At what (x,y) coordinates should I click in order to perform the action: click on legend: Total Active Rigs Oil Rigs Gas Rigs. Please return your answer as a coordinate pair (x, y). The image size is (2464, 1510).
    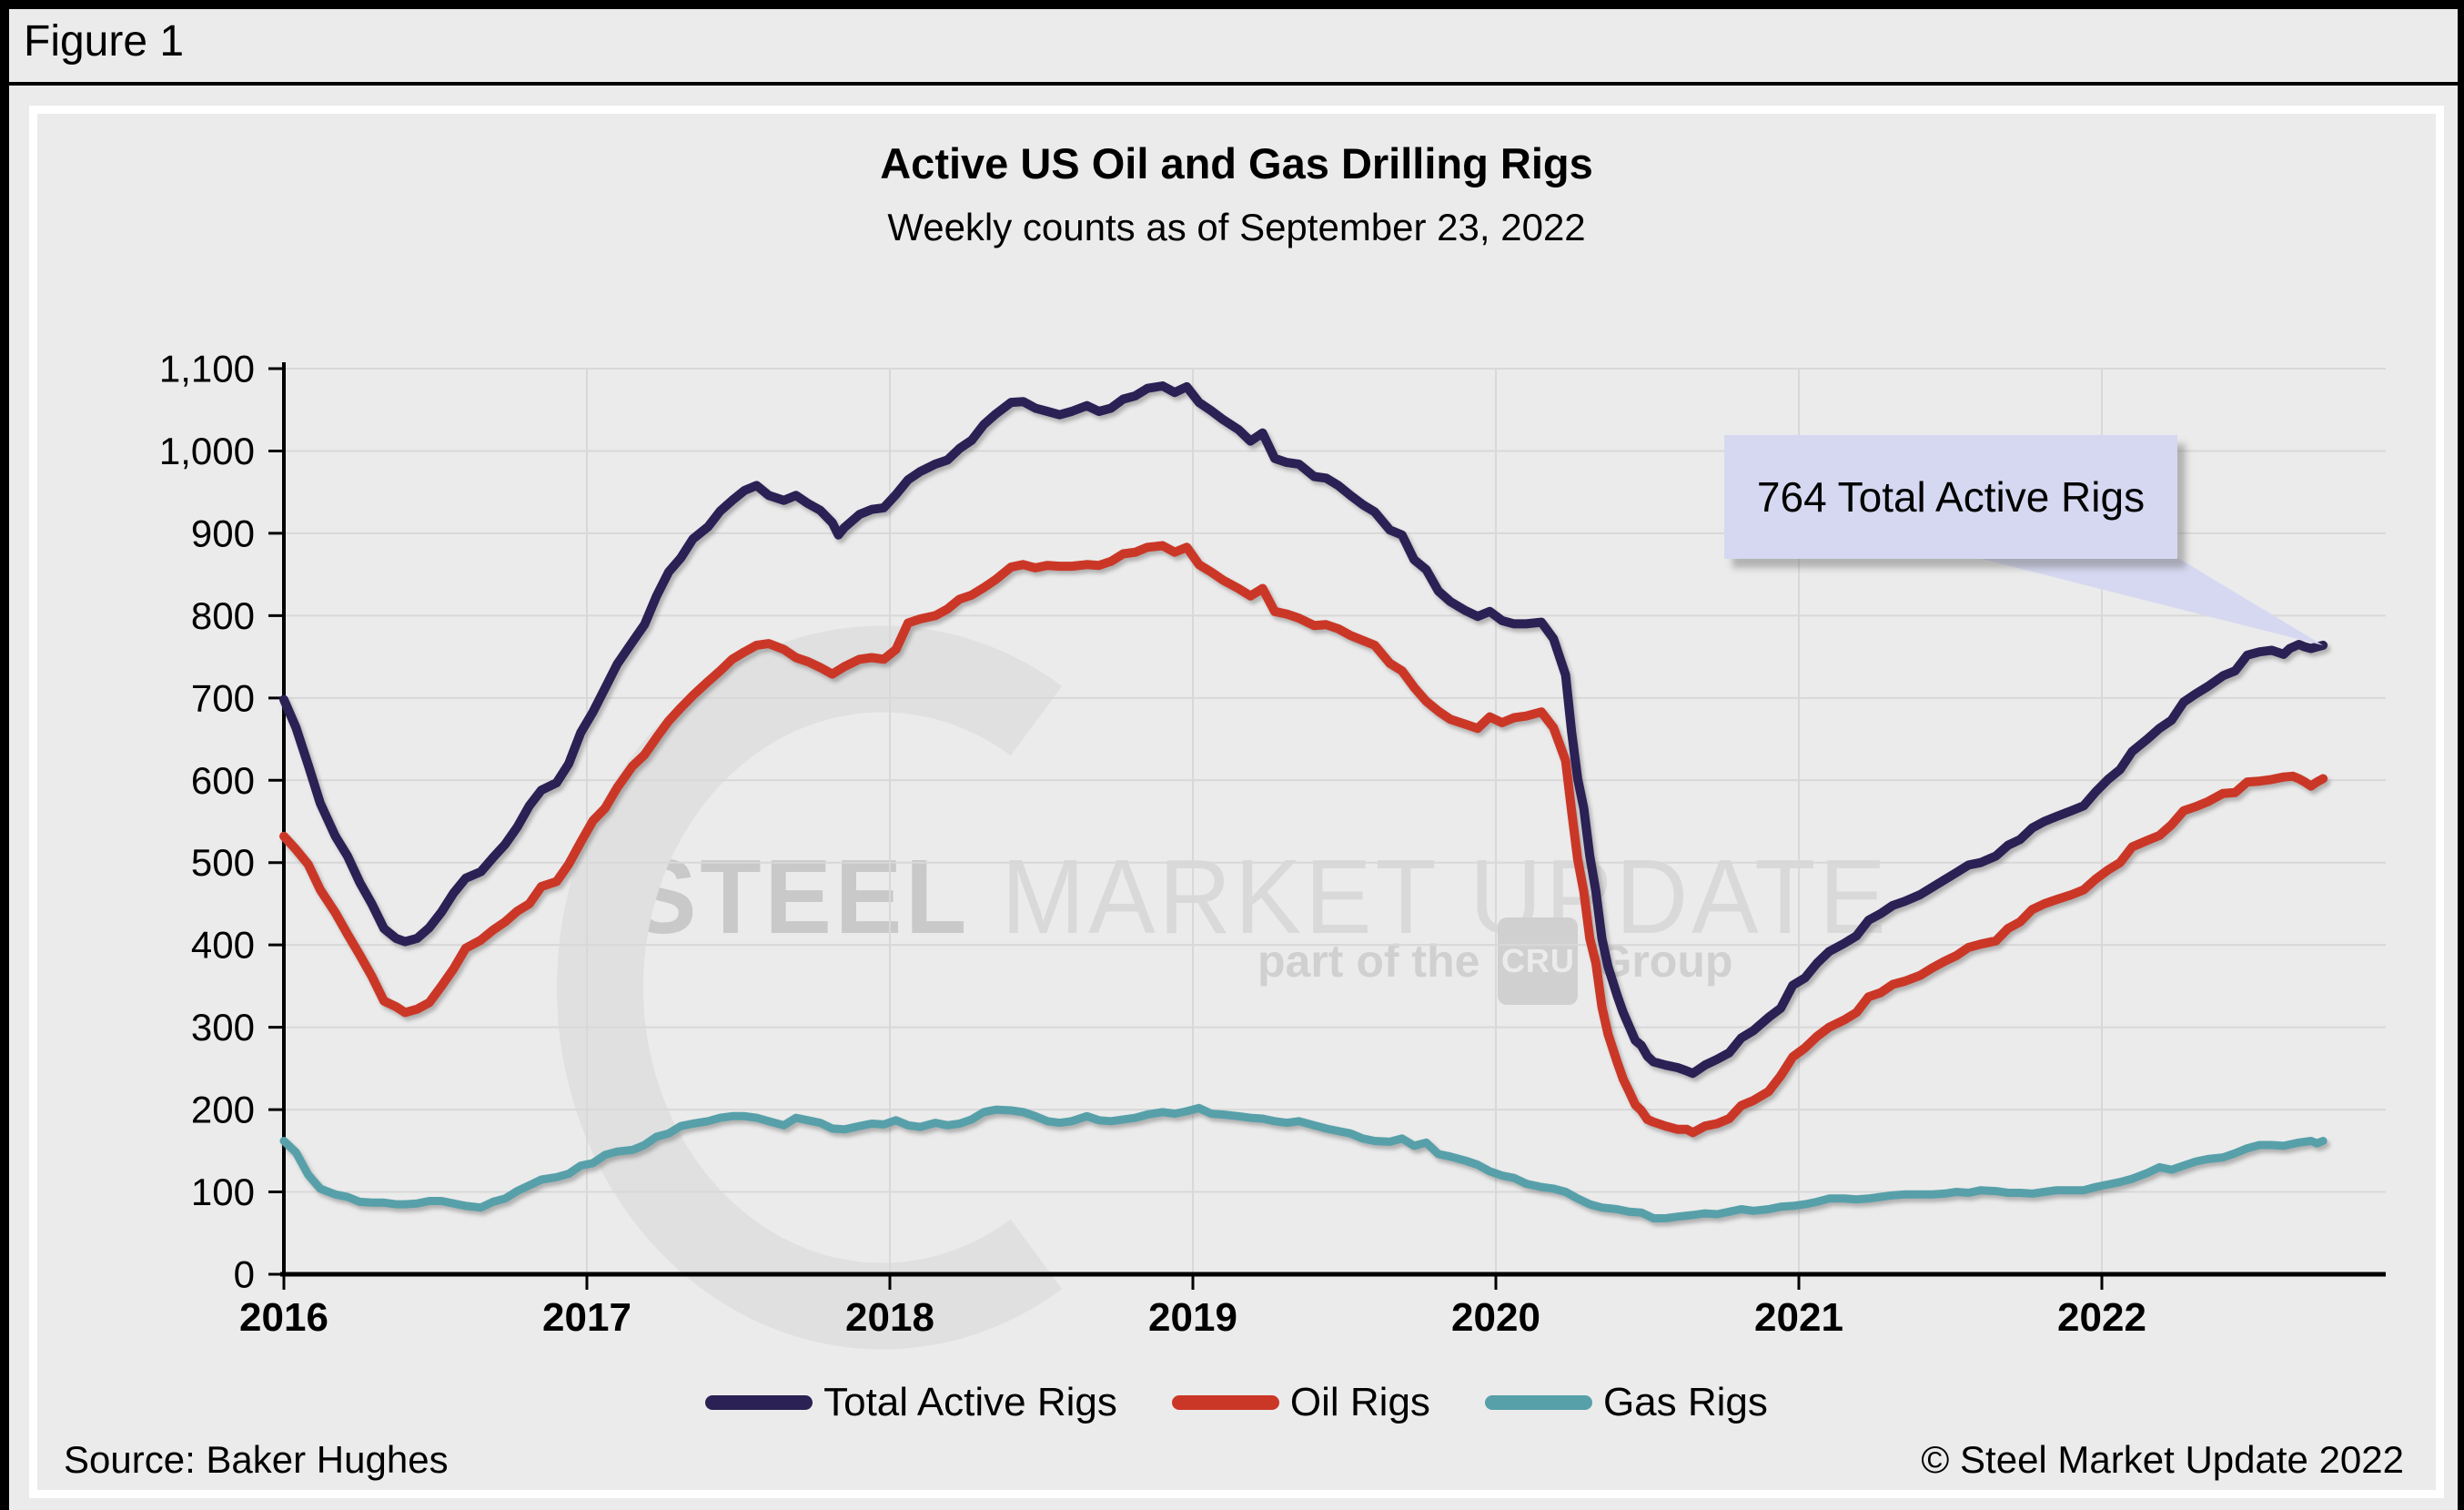
    Looking at the image, I should click on (1236, 1402).